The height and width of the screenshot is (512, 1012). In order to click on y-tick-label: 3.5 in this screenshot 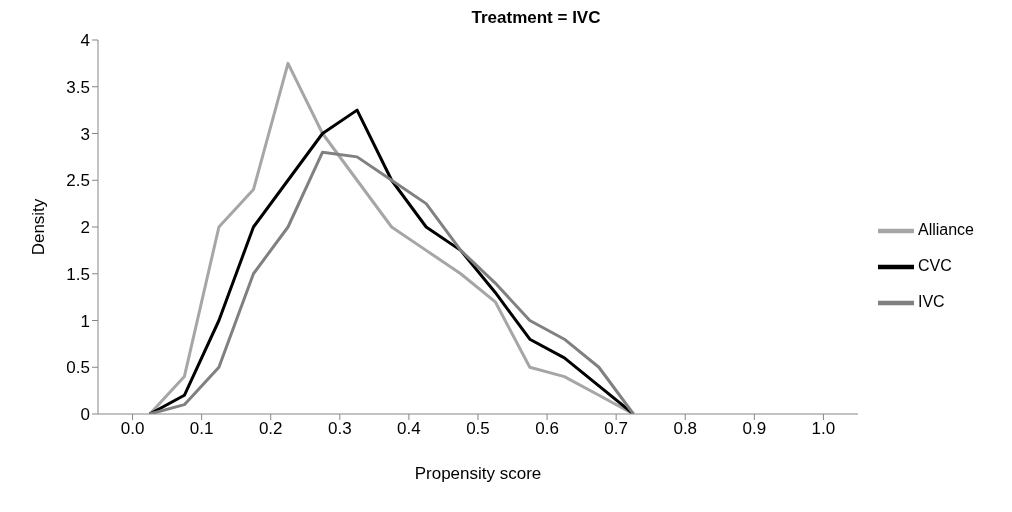, I will do `click(78, 87)`.